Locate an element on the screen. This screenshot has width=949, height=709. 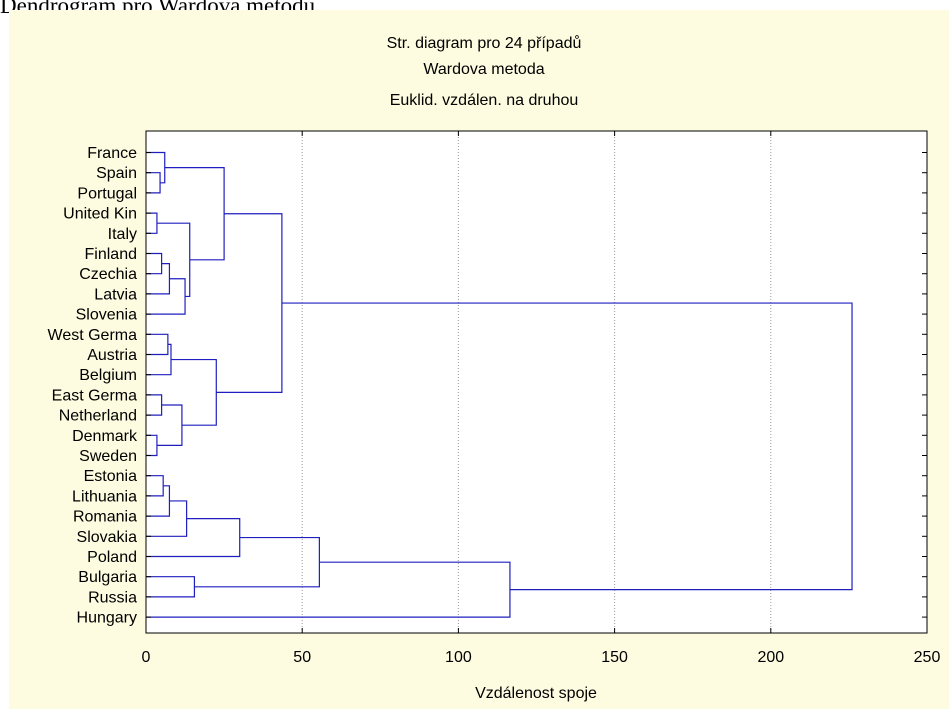
leaf-label: Estonia is located at coordinates (110, 476).